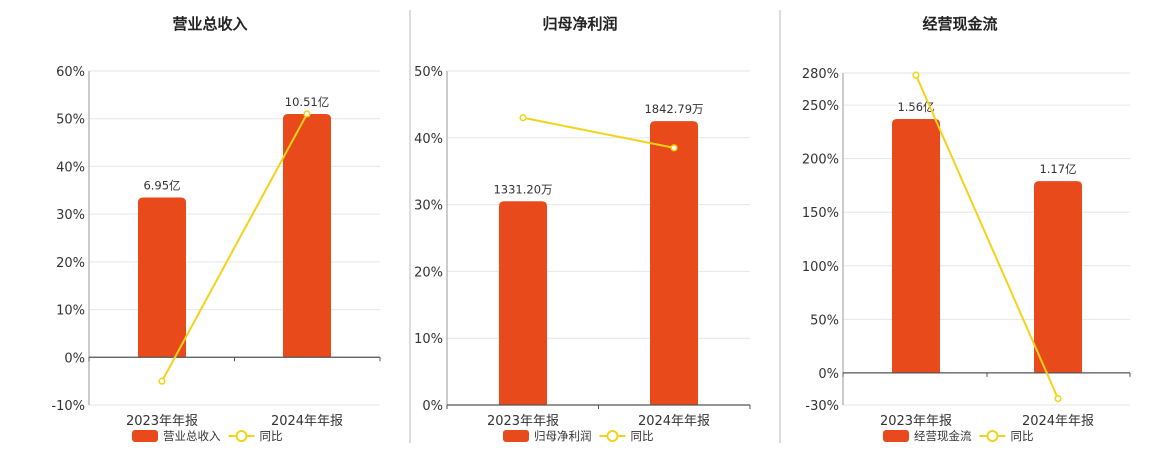 Image resolution: width=1160 pixels, height=450 pixels. Describe the element at coordinates (209, 24) in the screenshot. I see `chart-title: 营业总收入` at that location.